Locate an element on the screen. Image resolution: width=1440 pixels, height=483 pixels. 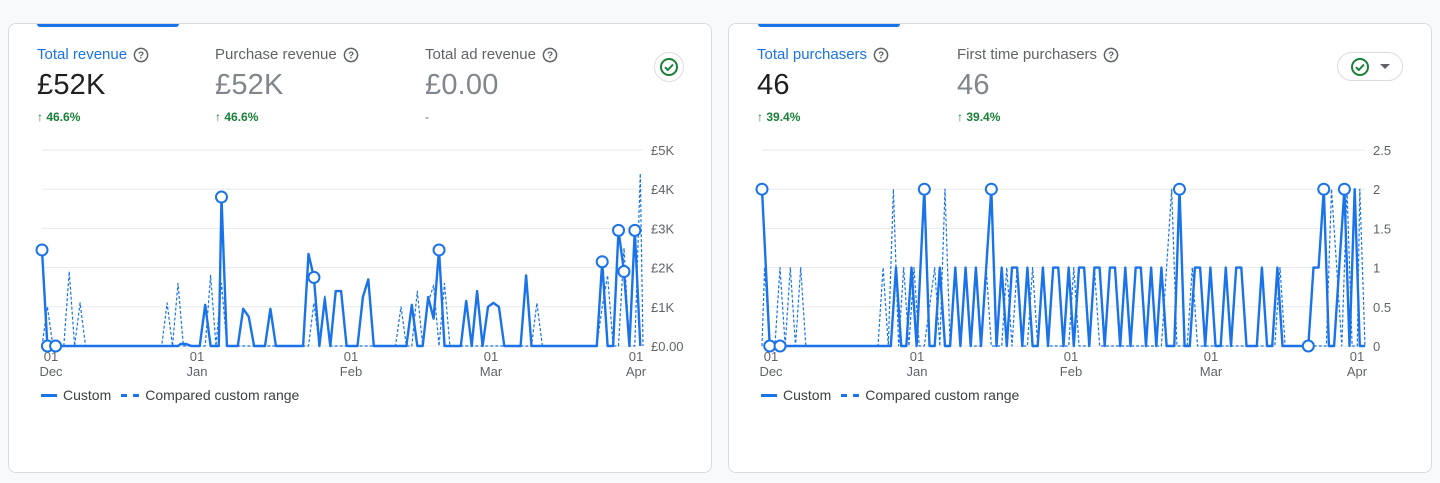
metric-value: £0.00 is located at coordinates (462, 85).